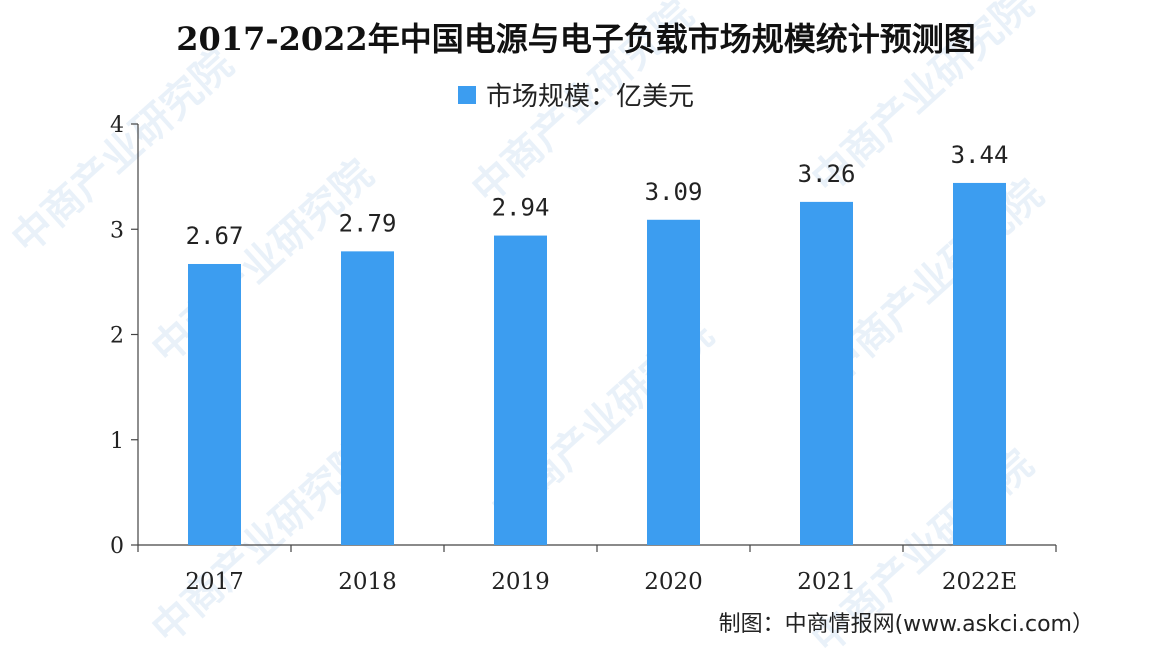 The image size is (1152, 664). What do you see at coordinates (520, 582) in the screenshot?
I see `x-tick-label: 2019` at bounding box center [520, 582].